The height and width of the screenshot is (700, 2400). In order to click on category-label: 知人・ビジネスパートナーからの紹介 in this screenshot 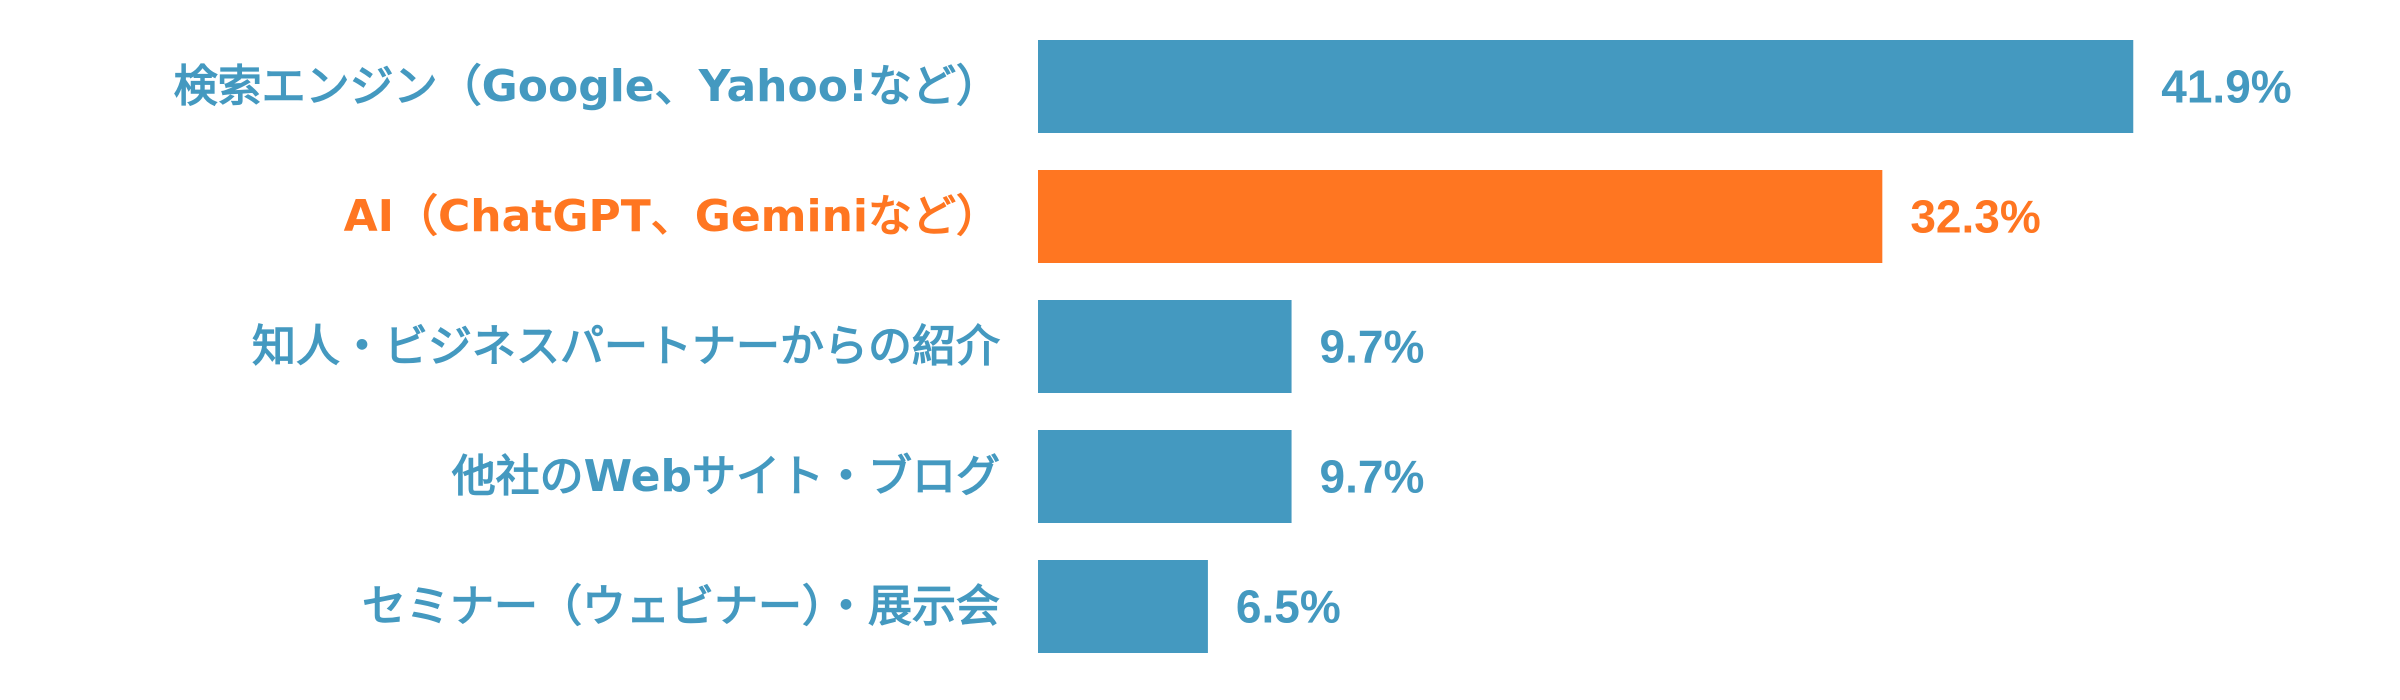, I will do `click(626, 346)`.